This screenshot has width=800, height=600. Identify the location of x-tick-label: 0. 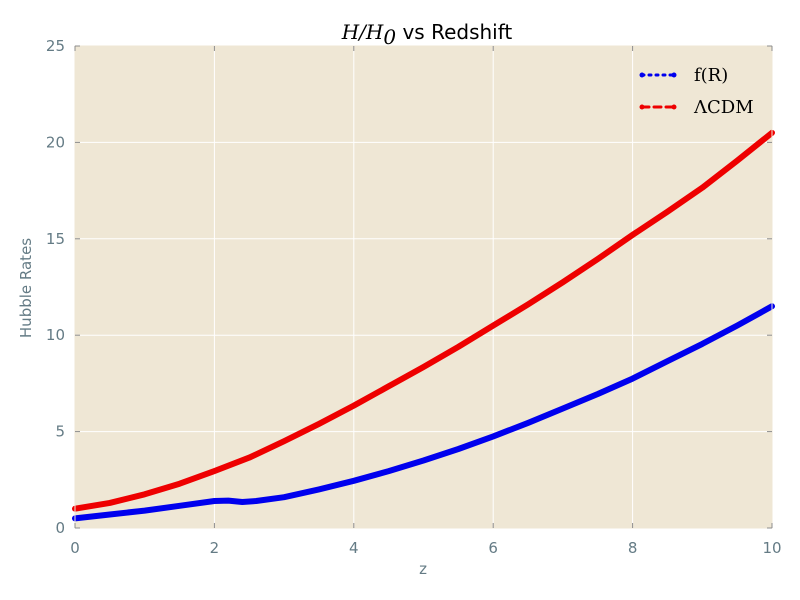
(75, 548).